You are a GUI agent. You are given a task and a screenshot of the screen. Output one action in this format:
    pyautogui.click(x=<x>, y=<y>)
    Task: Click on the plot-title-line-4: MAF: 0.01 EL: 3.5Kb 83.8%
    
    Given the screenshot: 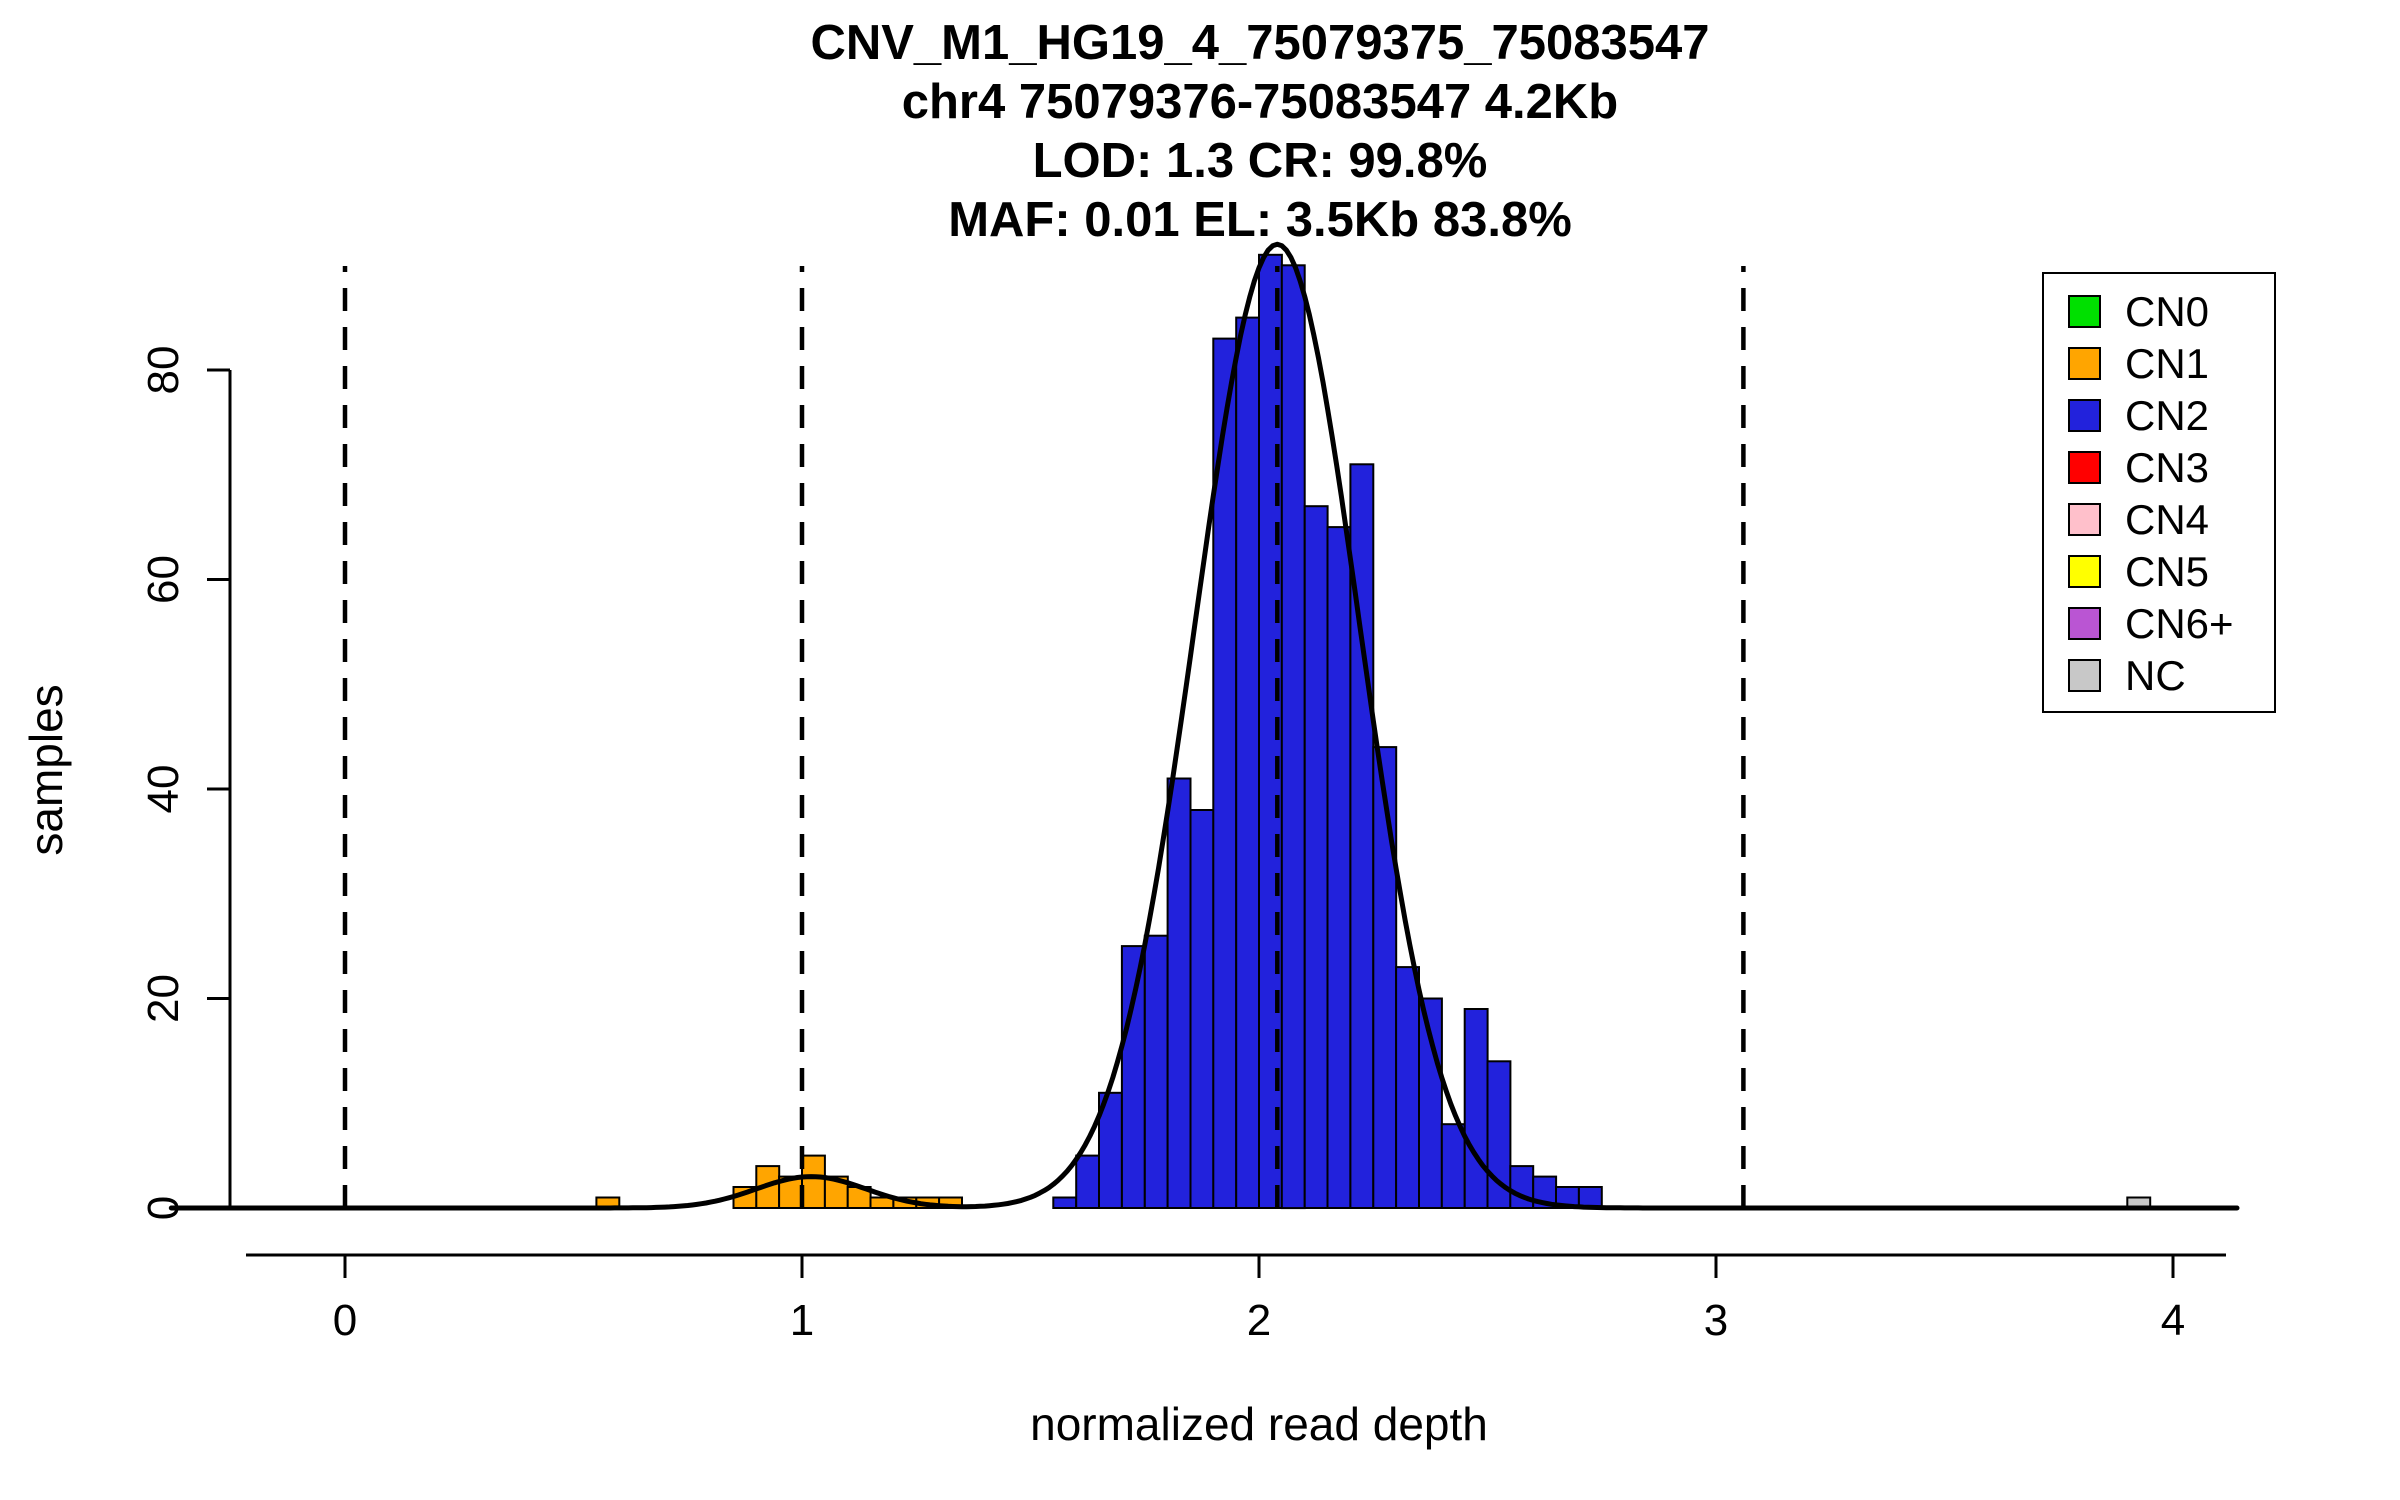 What is the action you would take?
    pyautogui.click(x=1260, y=220)
    